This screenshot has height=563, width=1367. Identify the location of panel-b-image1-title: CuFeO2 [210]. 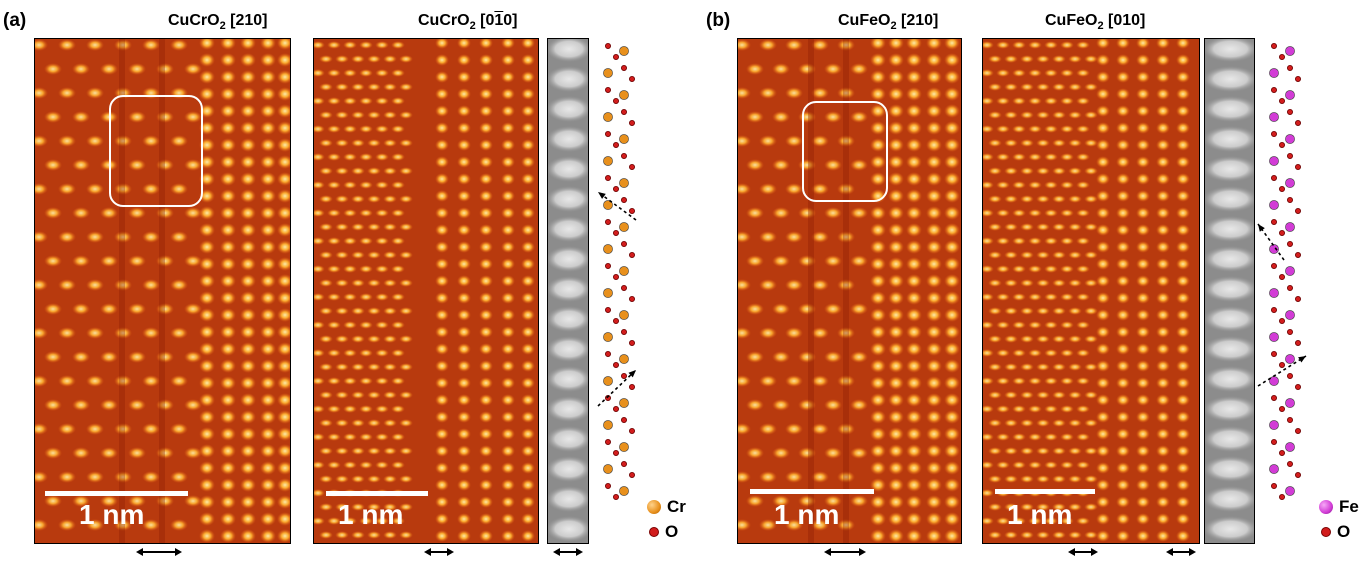
(888, 22).